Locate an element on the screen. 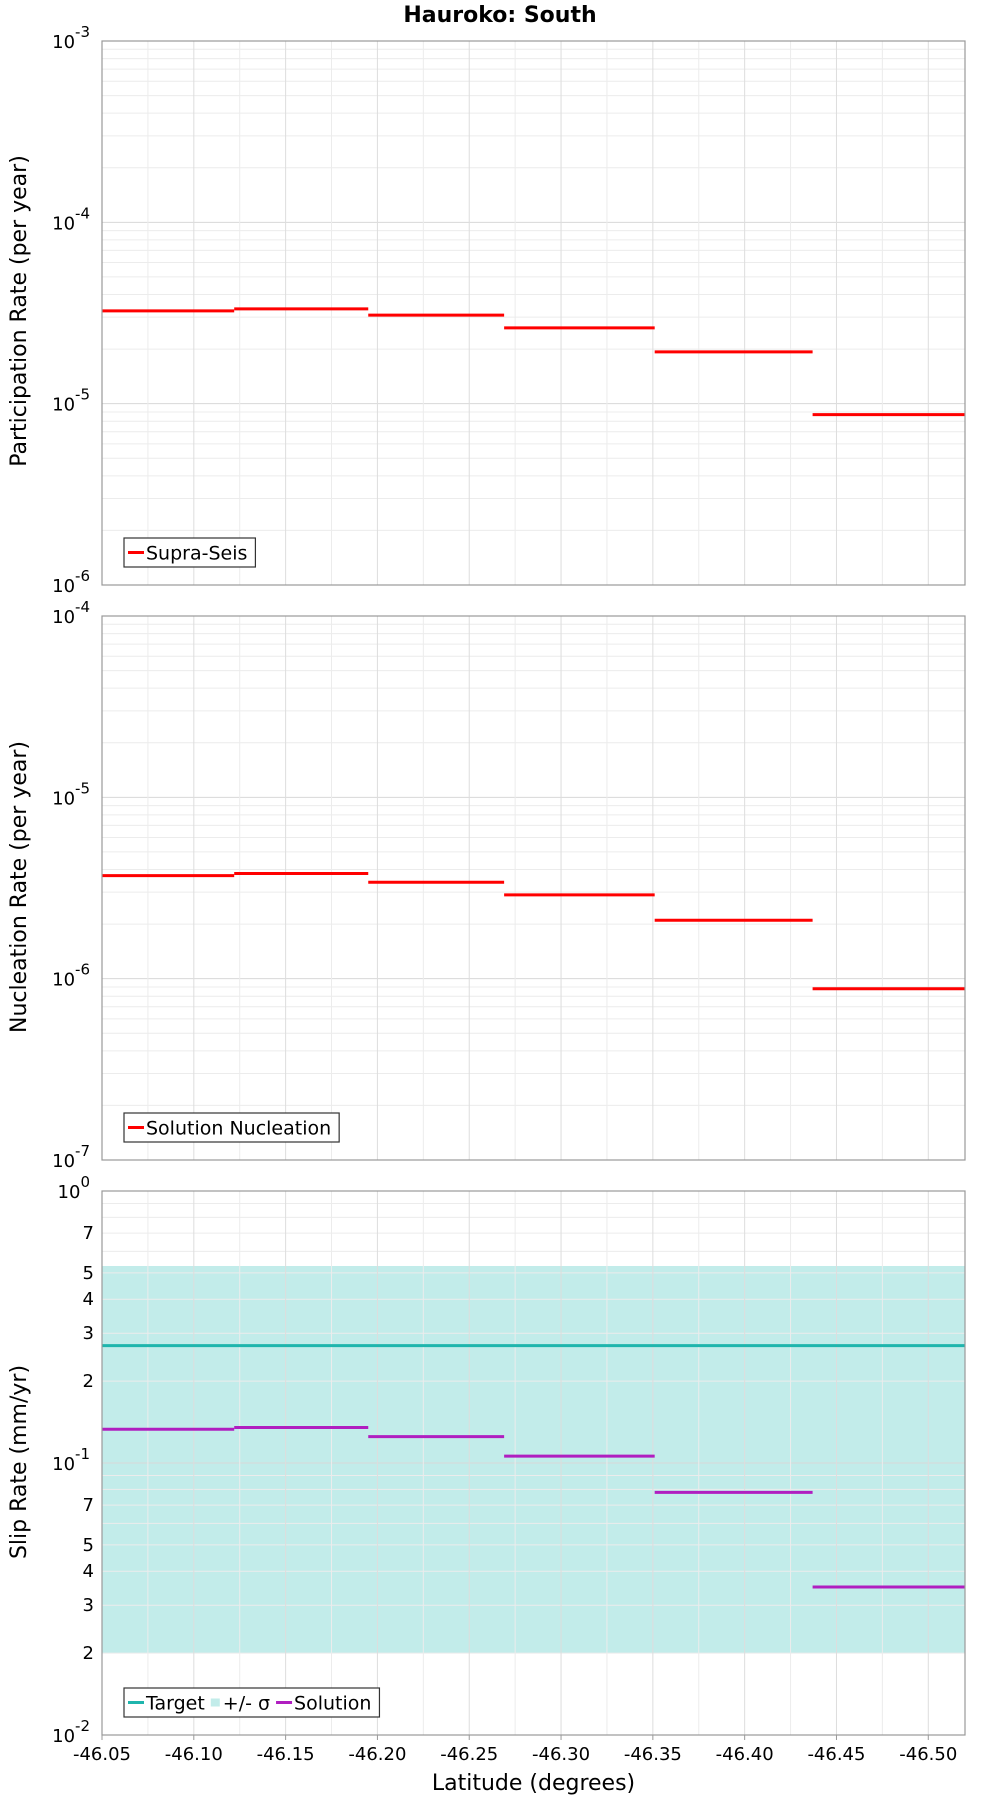 This screenshot has width=1000, height=1800. legend: Target +/- σ Solution is located at coordinates (252, 1702).